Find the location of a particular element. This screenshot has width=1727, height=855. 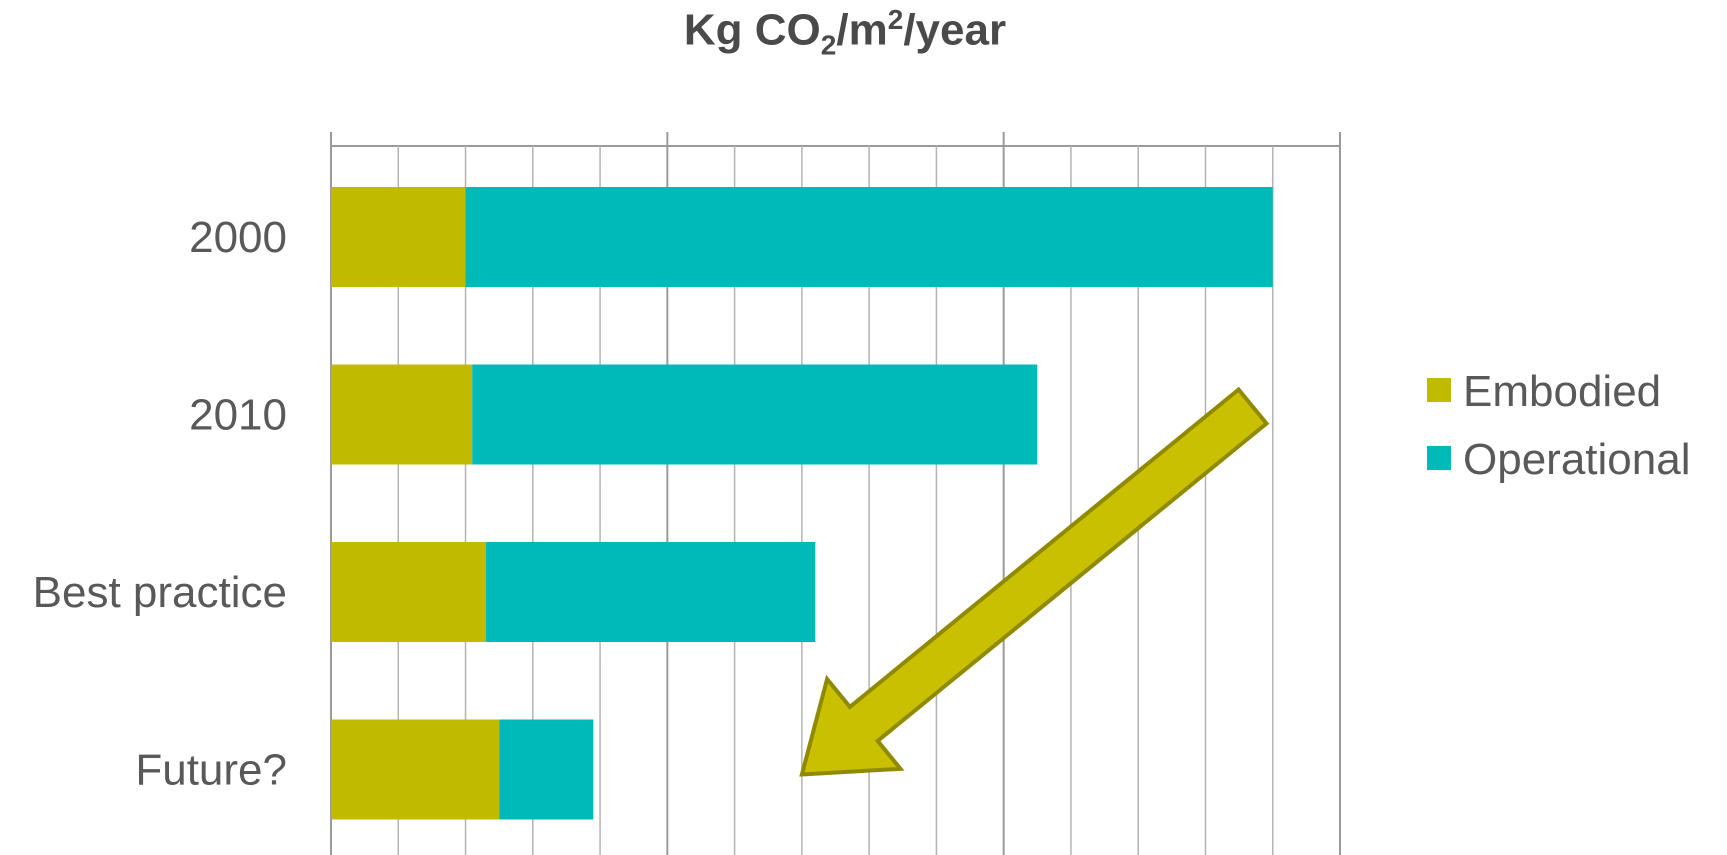

trend-arrow-icon is located at coordinates (1034, 581).